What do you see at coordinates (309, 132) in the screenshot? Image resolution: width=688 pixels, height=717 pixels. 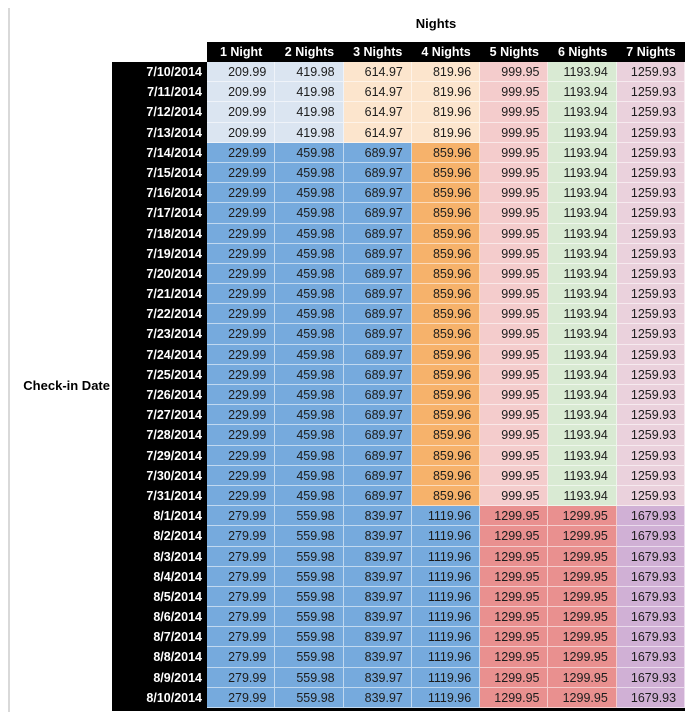 I see `data-cell: 419.98` at bounding box center [309, 132].